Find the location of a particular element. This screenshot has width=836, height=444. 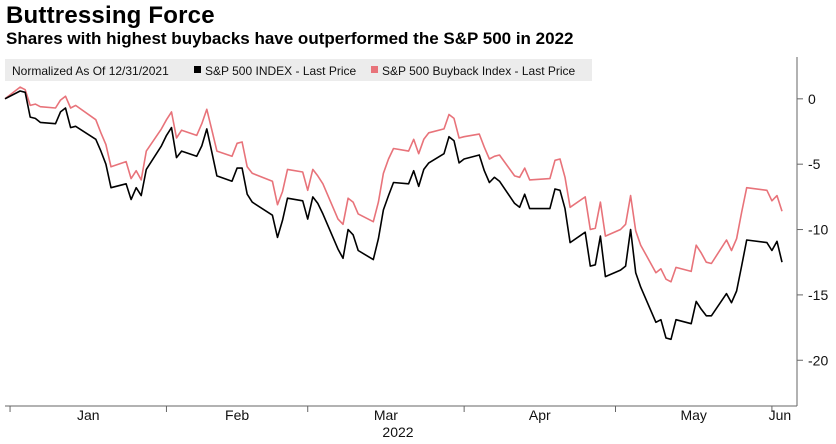

legend-entry-sp500: S&P 500 INDEX - Last Price is located at coordinates (281, 71).